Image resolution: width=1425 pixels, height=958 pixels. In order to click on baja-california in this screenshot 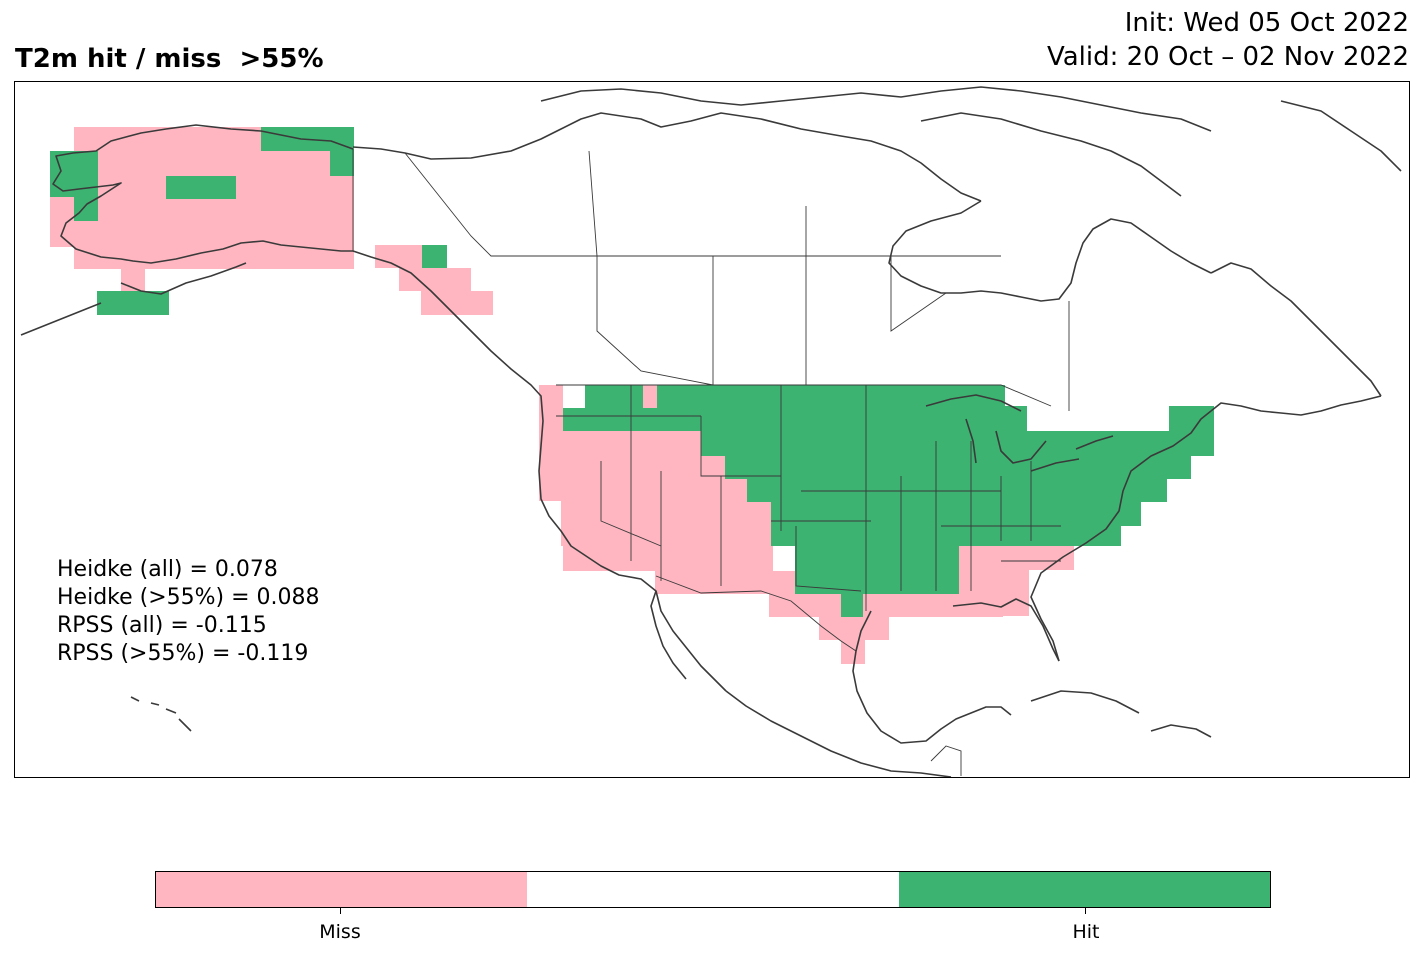, I will do `click(668, 635)`.